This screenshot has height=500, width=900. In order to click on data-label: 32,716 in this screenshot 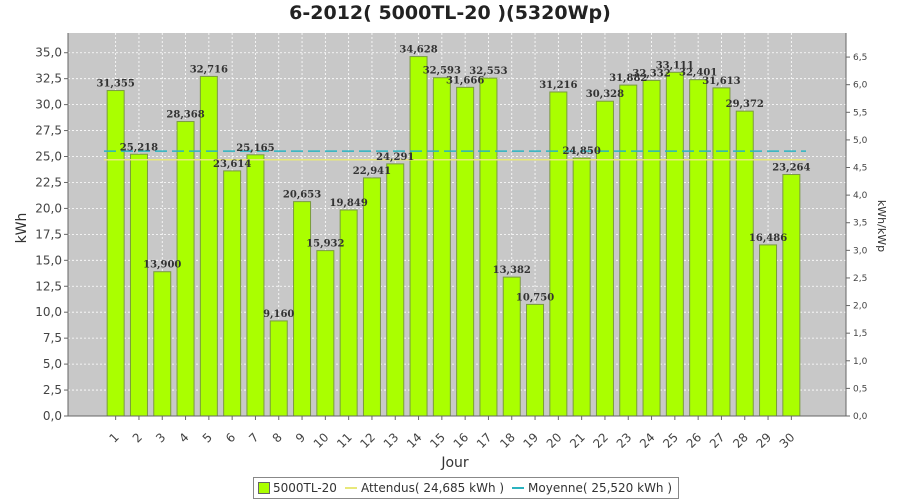, I will do `click(209, 69)`.